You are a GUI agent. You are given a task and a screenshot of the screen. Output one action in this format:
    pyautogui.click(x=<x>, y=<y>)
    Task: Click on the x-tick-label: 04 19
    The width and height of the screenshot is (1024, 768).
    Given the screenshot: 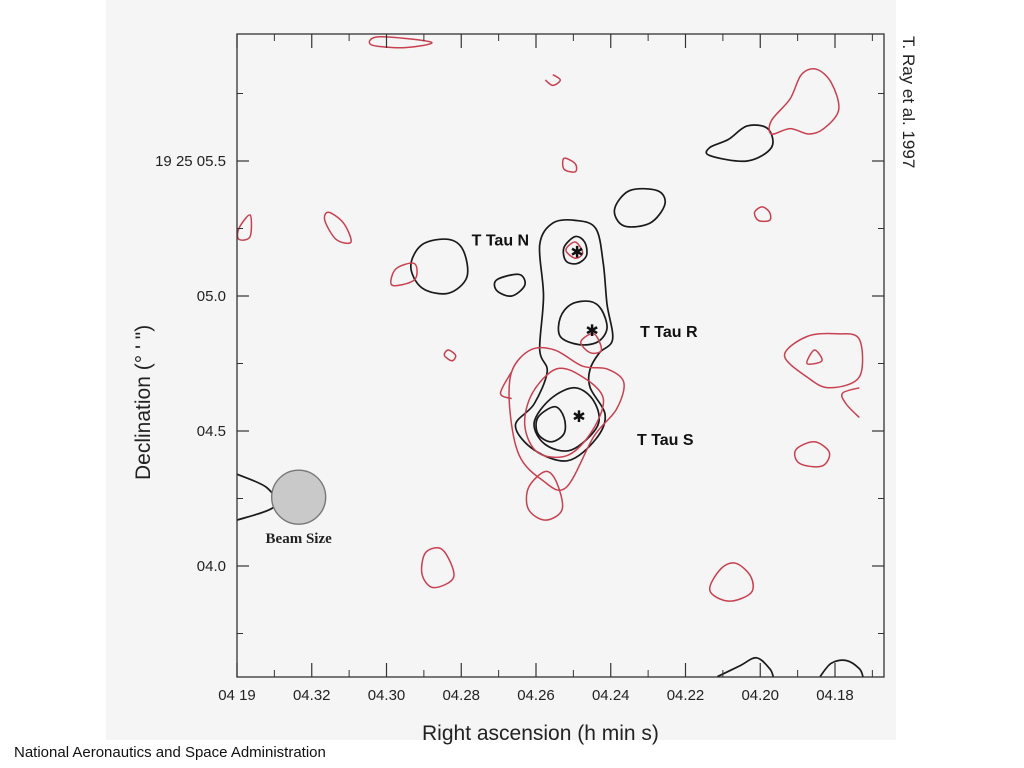 What is the action you would take?
    pyautogui.click(x=237, y=695)
    